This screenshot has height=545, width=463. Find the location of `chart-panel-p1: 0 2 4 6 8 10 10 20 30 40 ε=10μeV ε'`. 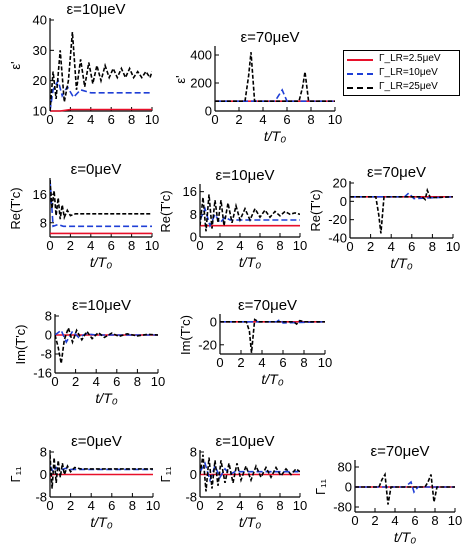

chart-panel-p1: 0 2 4 6 8 10 10 20 30 40 ε=10μeV ε' is located at coordinates (83, 64).